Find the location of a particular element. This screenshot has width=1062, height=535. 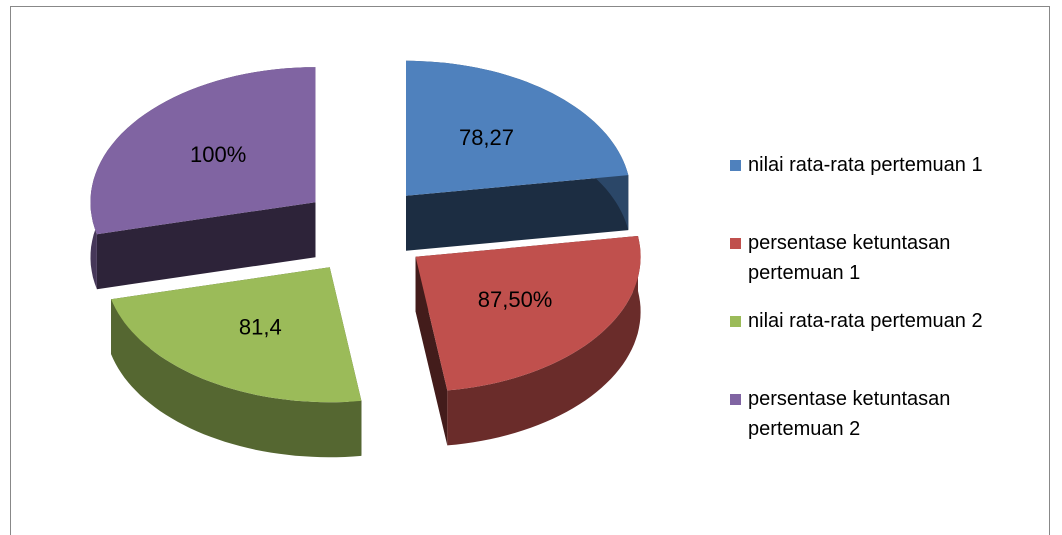

legend-item: persentase ketuntasan pertemuan 2 is located at coordinates (880, 423).